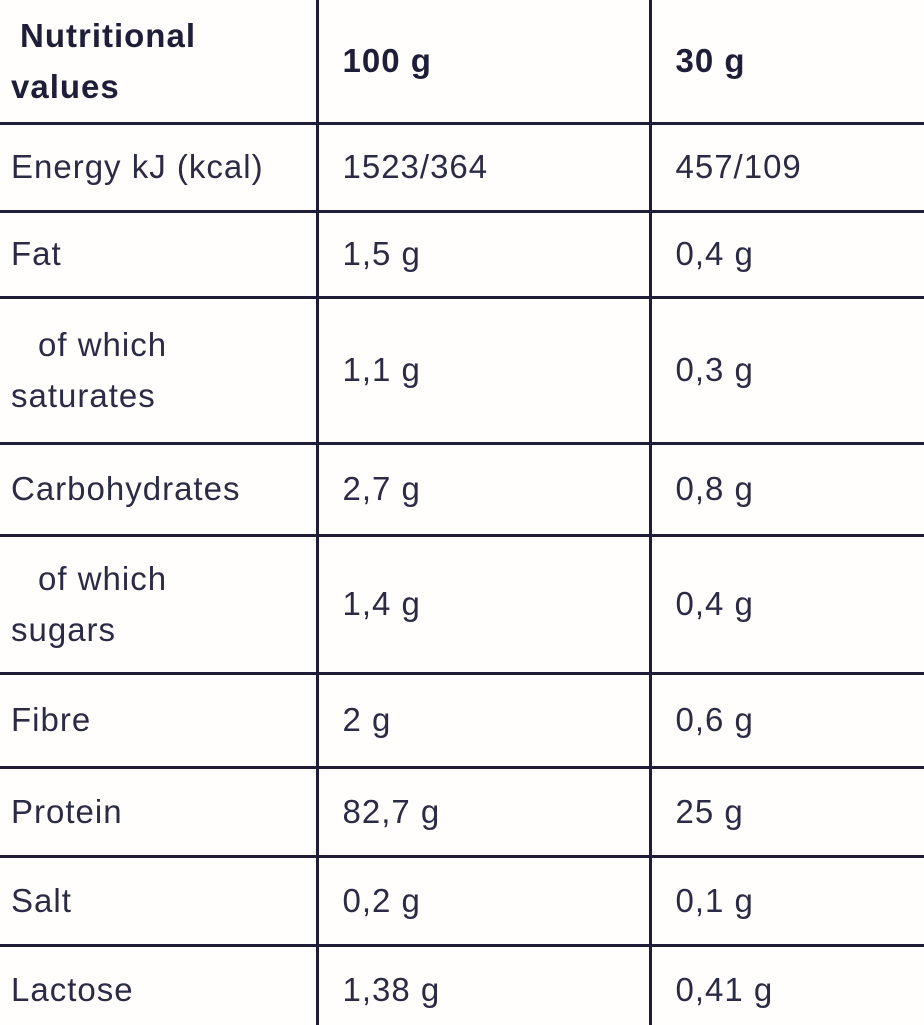 This screenshot has height=1025, width=924. What do you see at coordinates (381, 489) in the screenshot?
I see `row-per100: 2,7 g` at bounding box center [381, 489].